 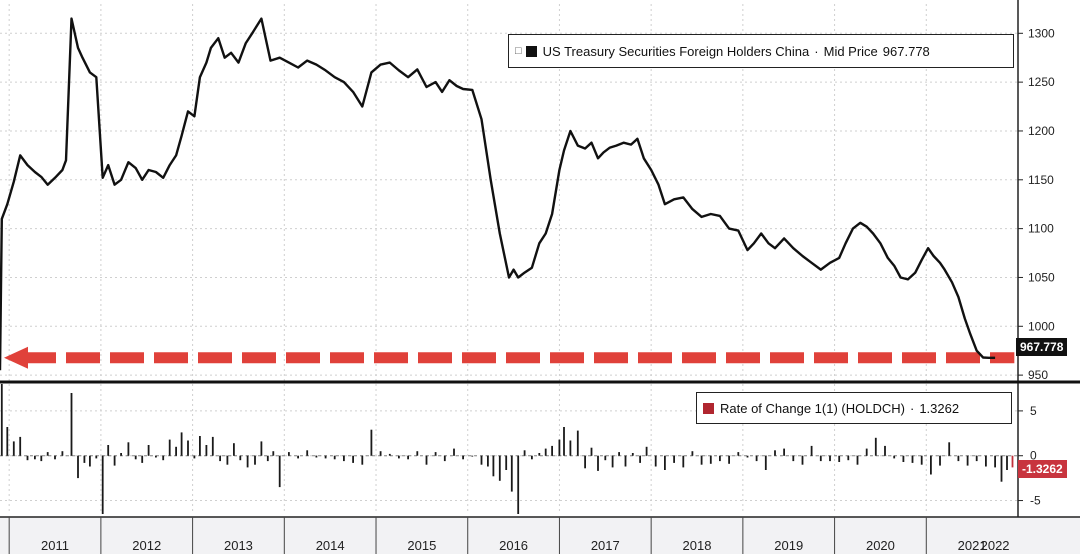 I want to click on roc-last-value-tag: -1.3262, so click(x=1042, y=469).